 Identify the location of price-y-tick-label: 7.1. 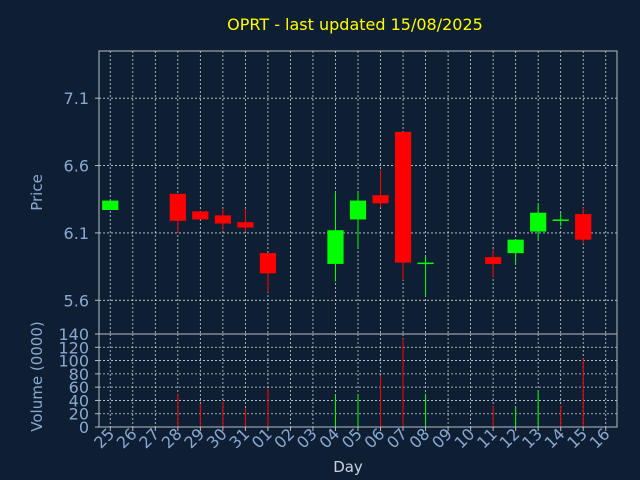
(76, 98).